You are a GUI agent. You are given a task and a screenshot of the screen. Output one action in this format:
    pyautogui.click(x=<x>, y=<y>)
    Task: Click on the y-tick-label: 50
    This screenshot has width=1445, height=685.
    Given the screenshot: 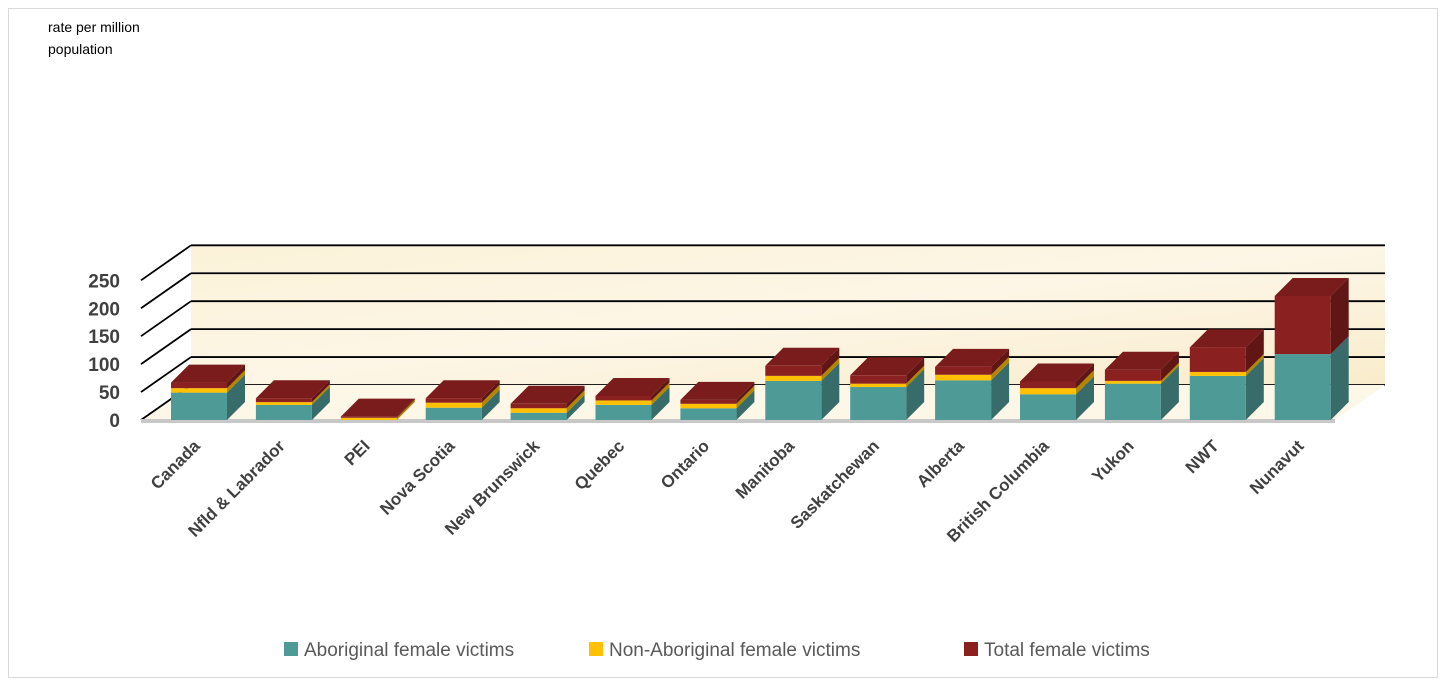 What is the action you would take?
    pyautogui.click(x=109, y=393)
    